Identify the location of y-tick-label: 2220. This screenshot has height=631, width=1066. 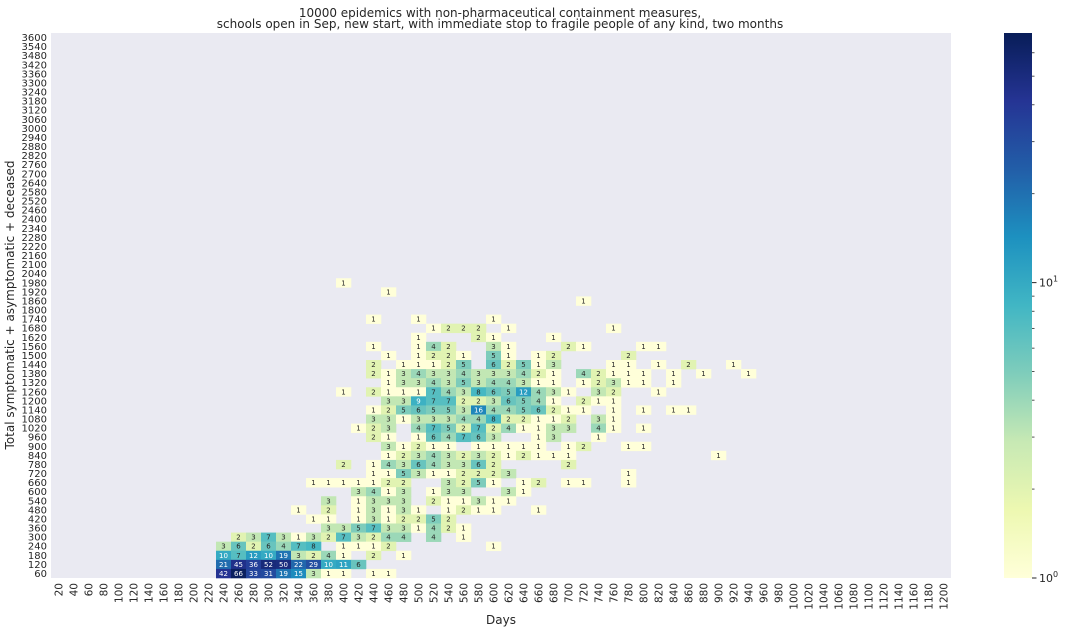
(34, 247).